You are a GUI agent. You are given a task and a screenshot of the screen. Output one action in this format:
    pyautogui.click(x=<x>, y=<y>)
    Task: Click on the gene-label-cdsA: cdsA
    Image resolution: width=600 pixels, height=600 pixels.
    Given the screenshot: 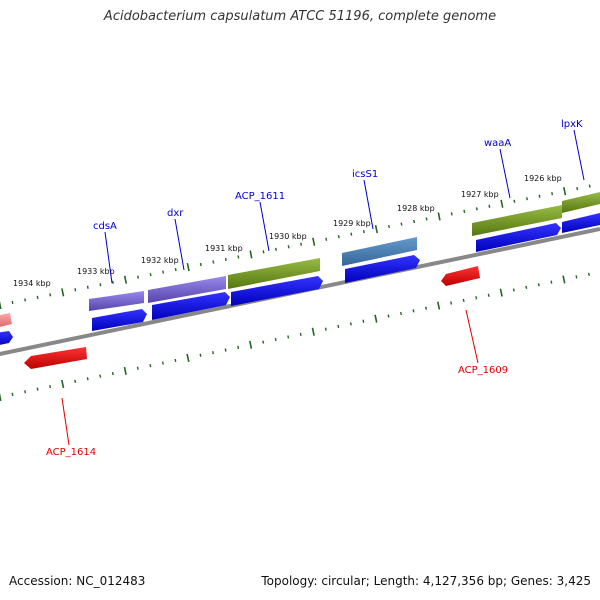 What is the action you would take?
    pyautogui.click(x=105, y=226)
    